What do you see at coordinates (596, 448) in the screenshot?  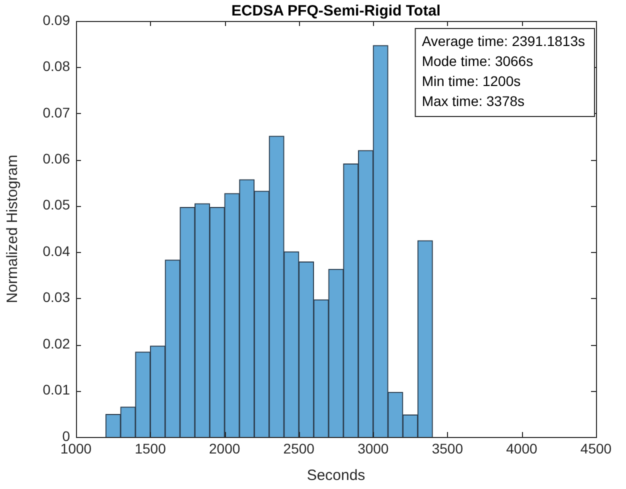 I see `x-tick-label: 4500` at bounding box center [596, 448].